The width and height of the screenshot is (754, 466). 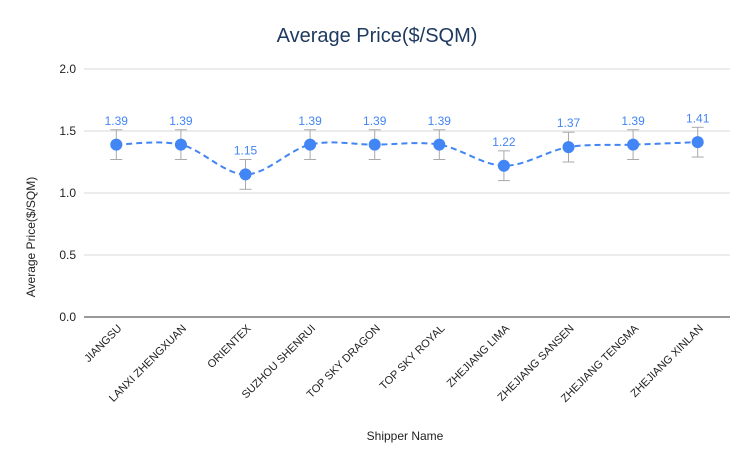 I want to click on x-tick-label: ORIENTEX, so click(x=229, y=346).